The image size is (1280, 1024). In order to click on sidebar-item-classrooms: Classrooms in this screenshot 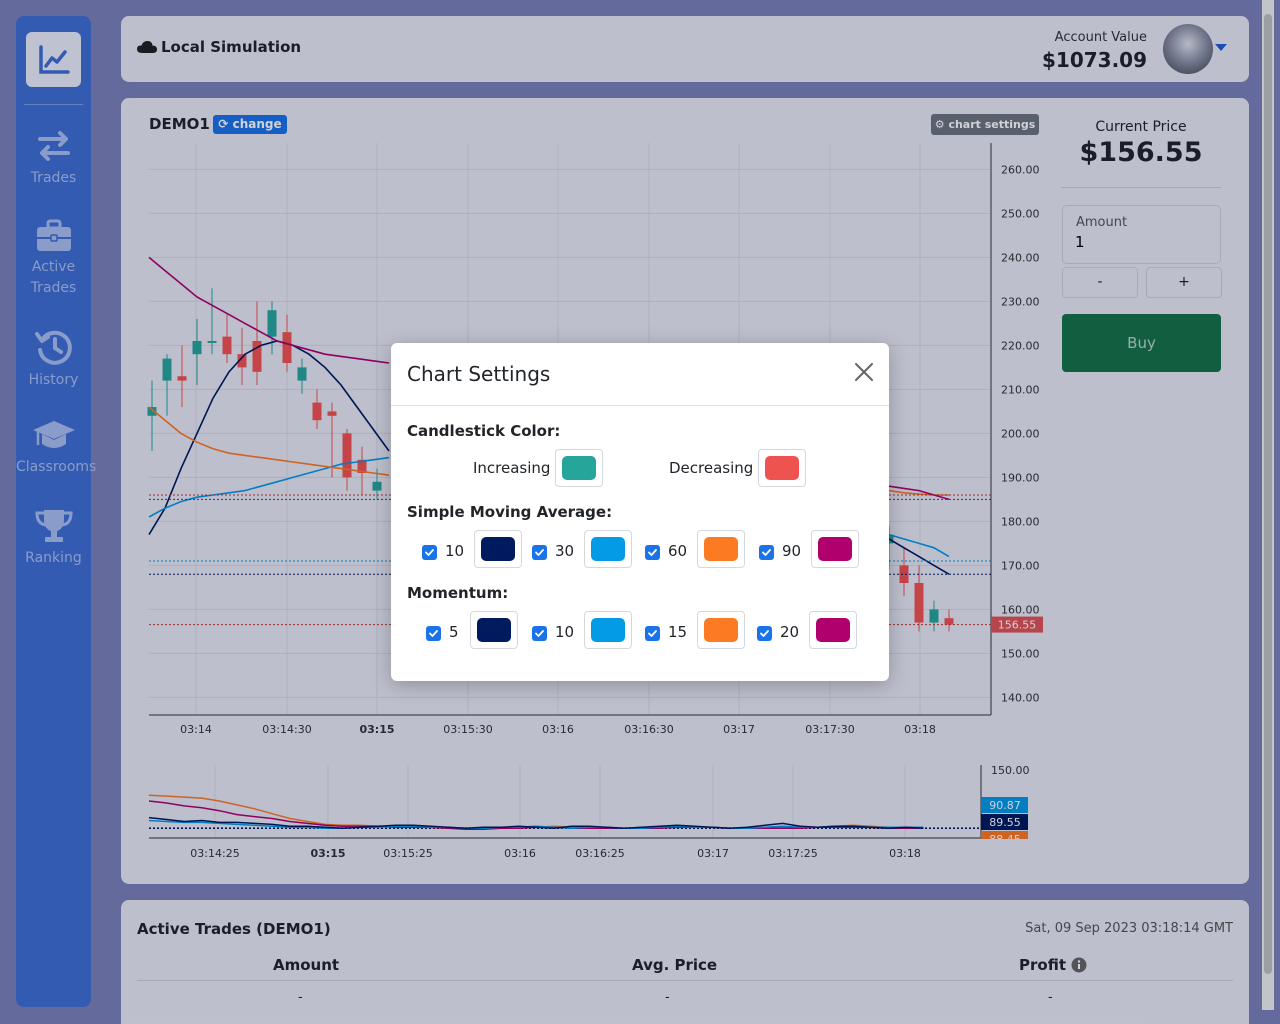, I will do `click(56, 448)`.